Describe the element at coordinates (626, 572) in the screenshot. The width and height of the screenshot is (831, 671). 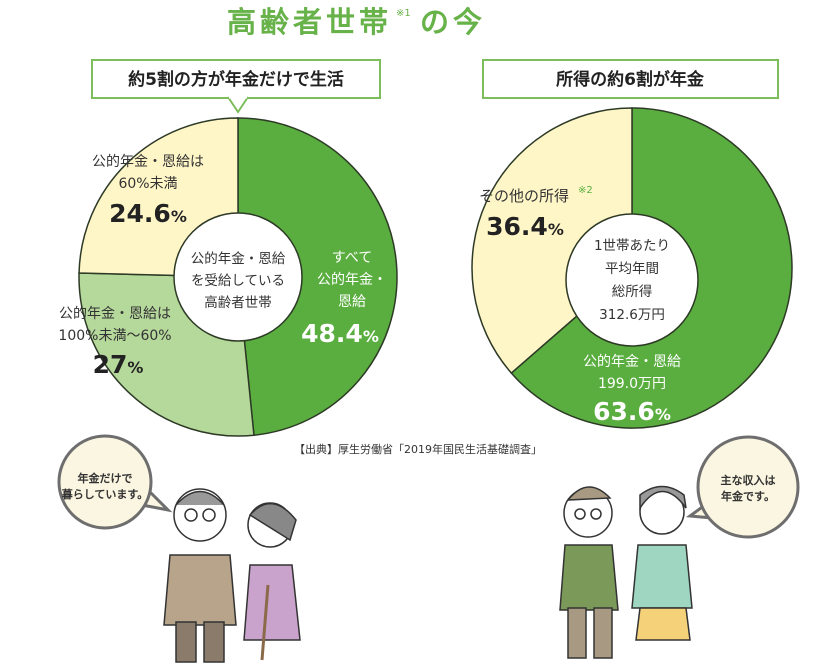
I see `right-couple-illustration` at that location.